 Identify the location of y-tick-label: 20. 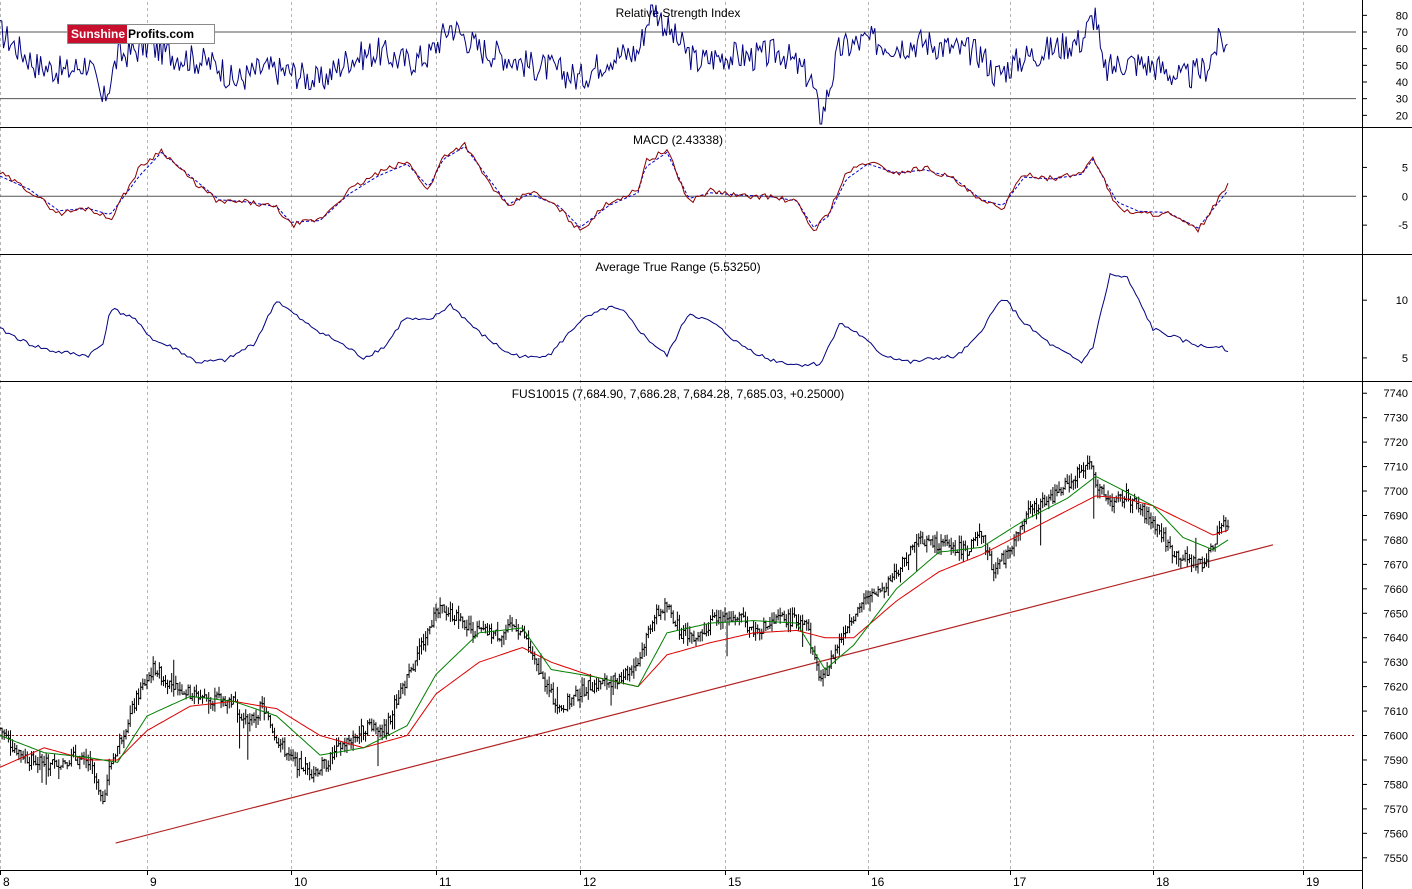
(1402, 116).